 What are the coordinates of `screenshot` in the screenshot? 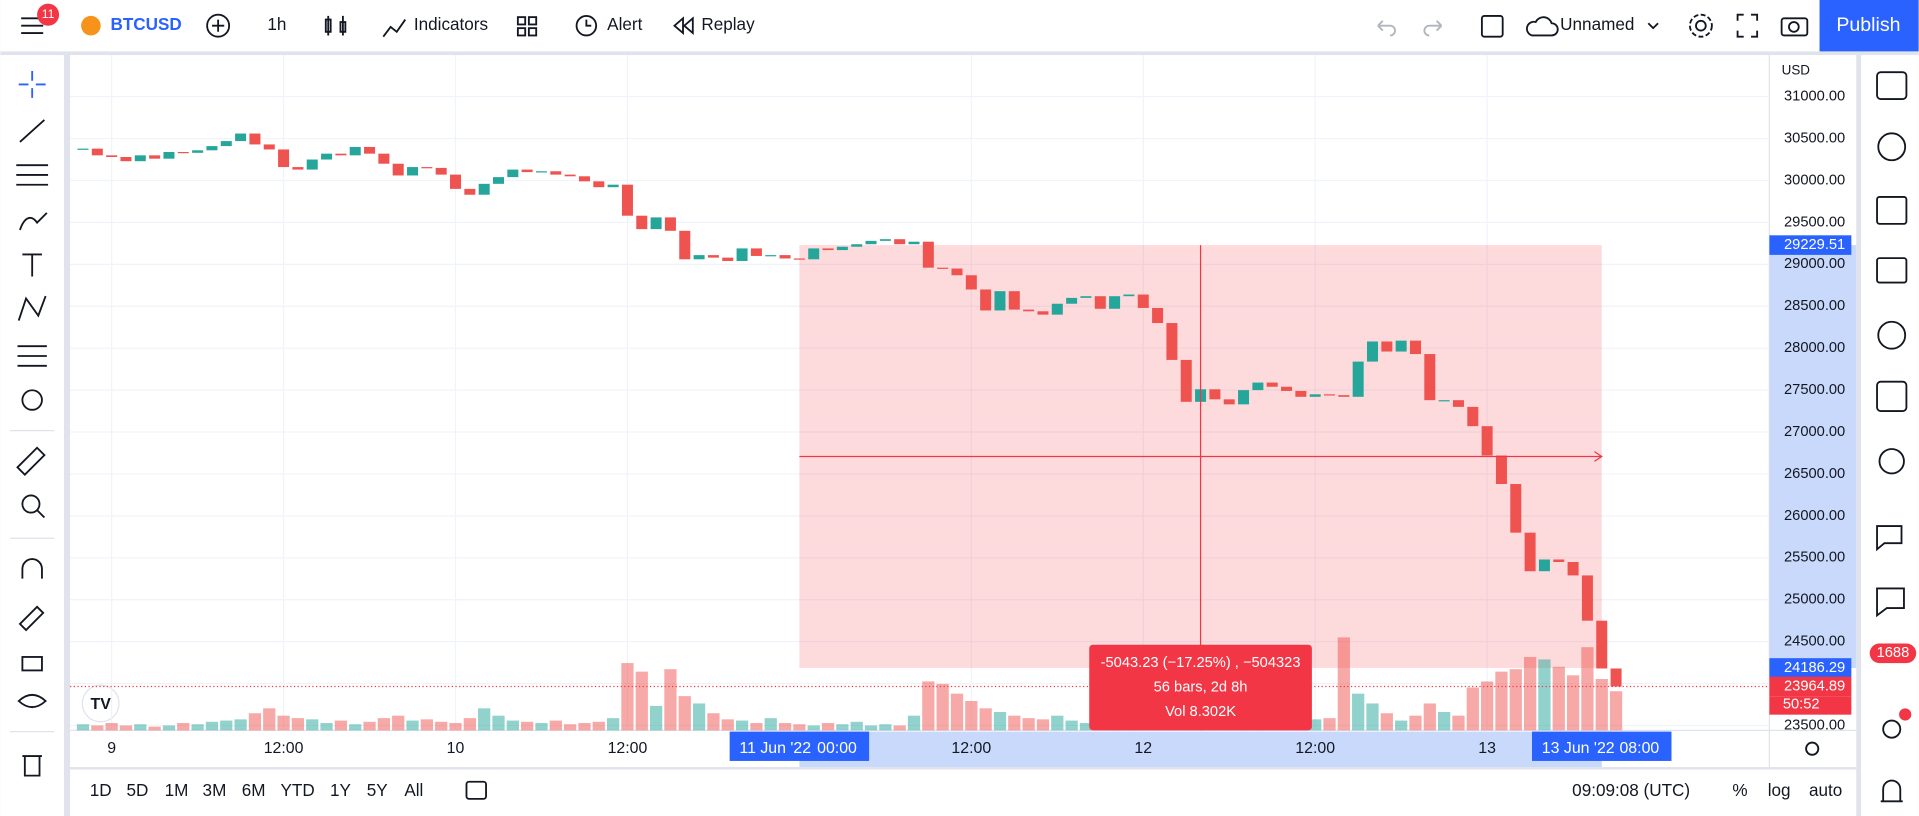 It's located at (1794, 27).